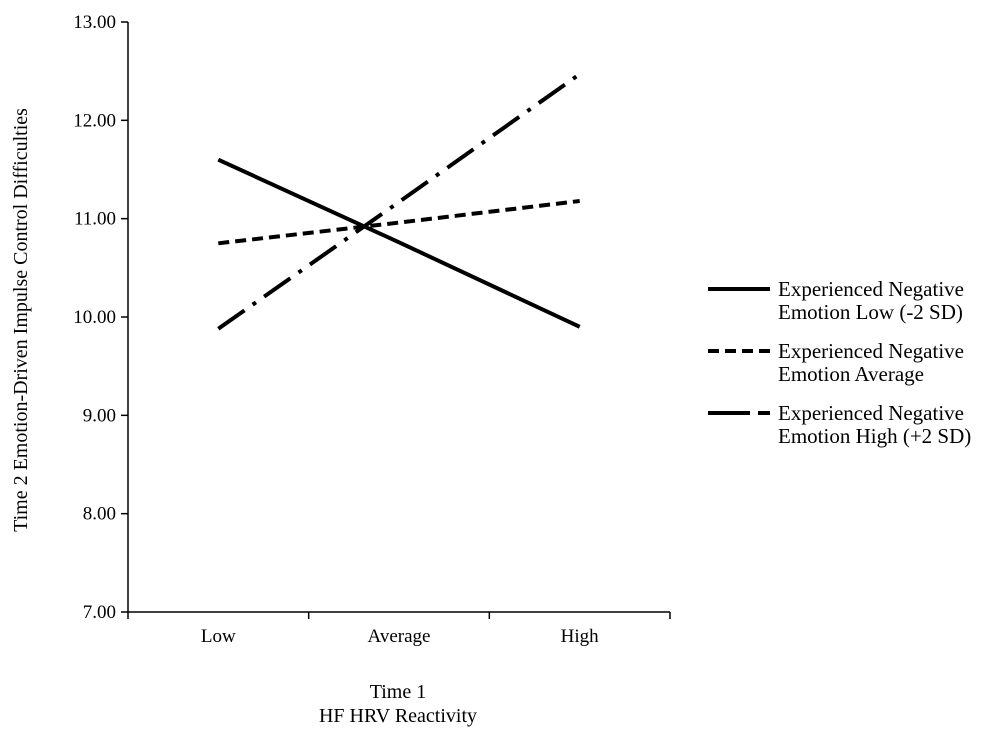 The height and width of the screenshot is (731, 1001). What do you see at coordinates (99, 612) in the screenshot?
I see `y-tick-label: 7.00` at bounding box center [99, 612].